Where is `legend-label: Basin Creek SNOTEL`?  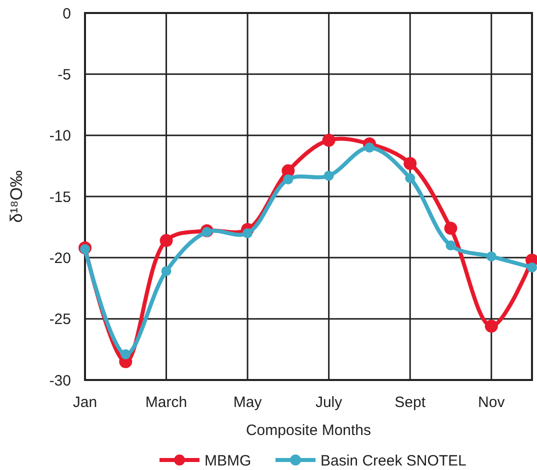
legend-label: Basin Creek SNOTEL is located at coordinates (393, 461).